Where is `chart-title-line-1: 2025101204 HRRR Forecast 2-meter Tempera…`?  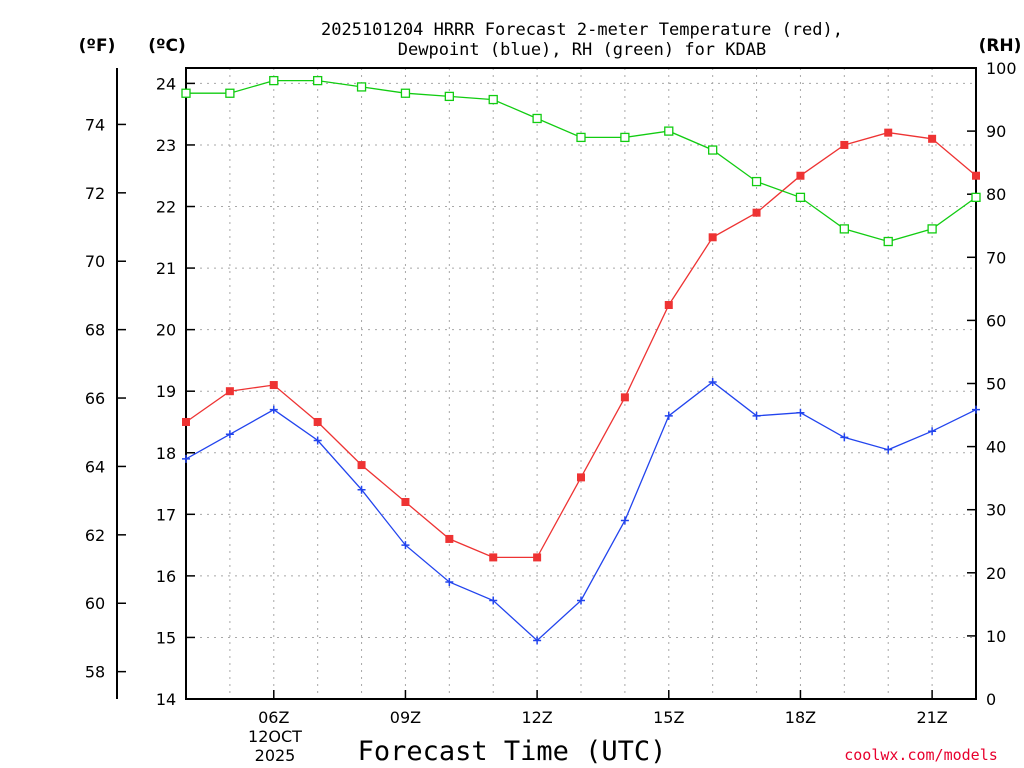 chart-title-line-1: 2025101204 HRRR Forecast 2-meter Tempera… is located at coordinates (582, 30).